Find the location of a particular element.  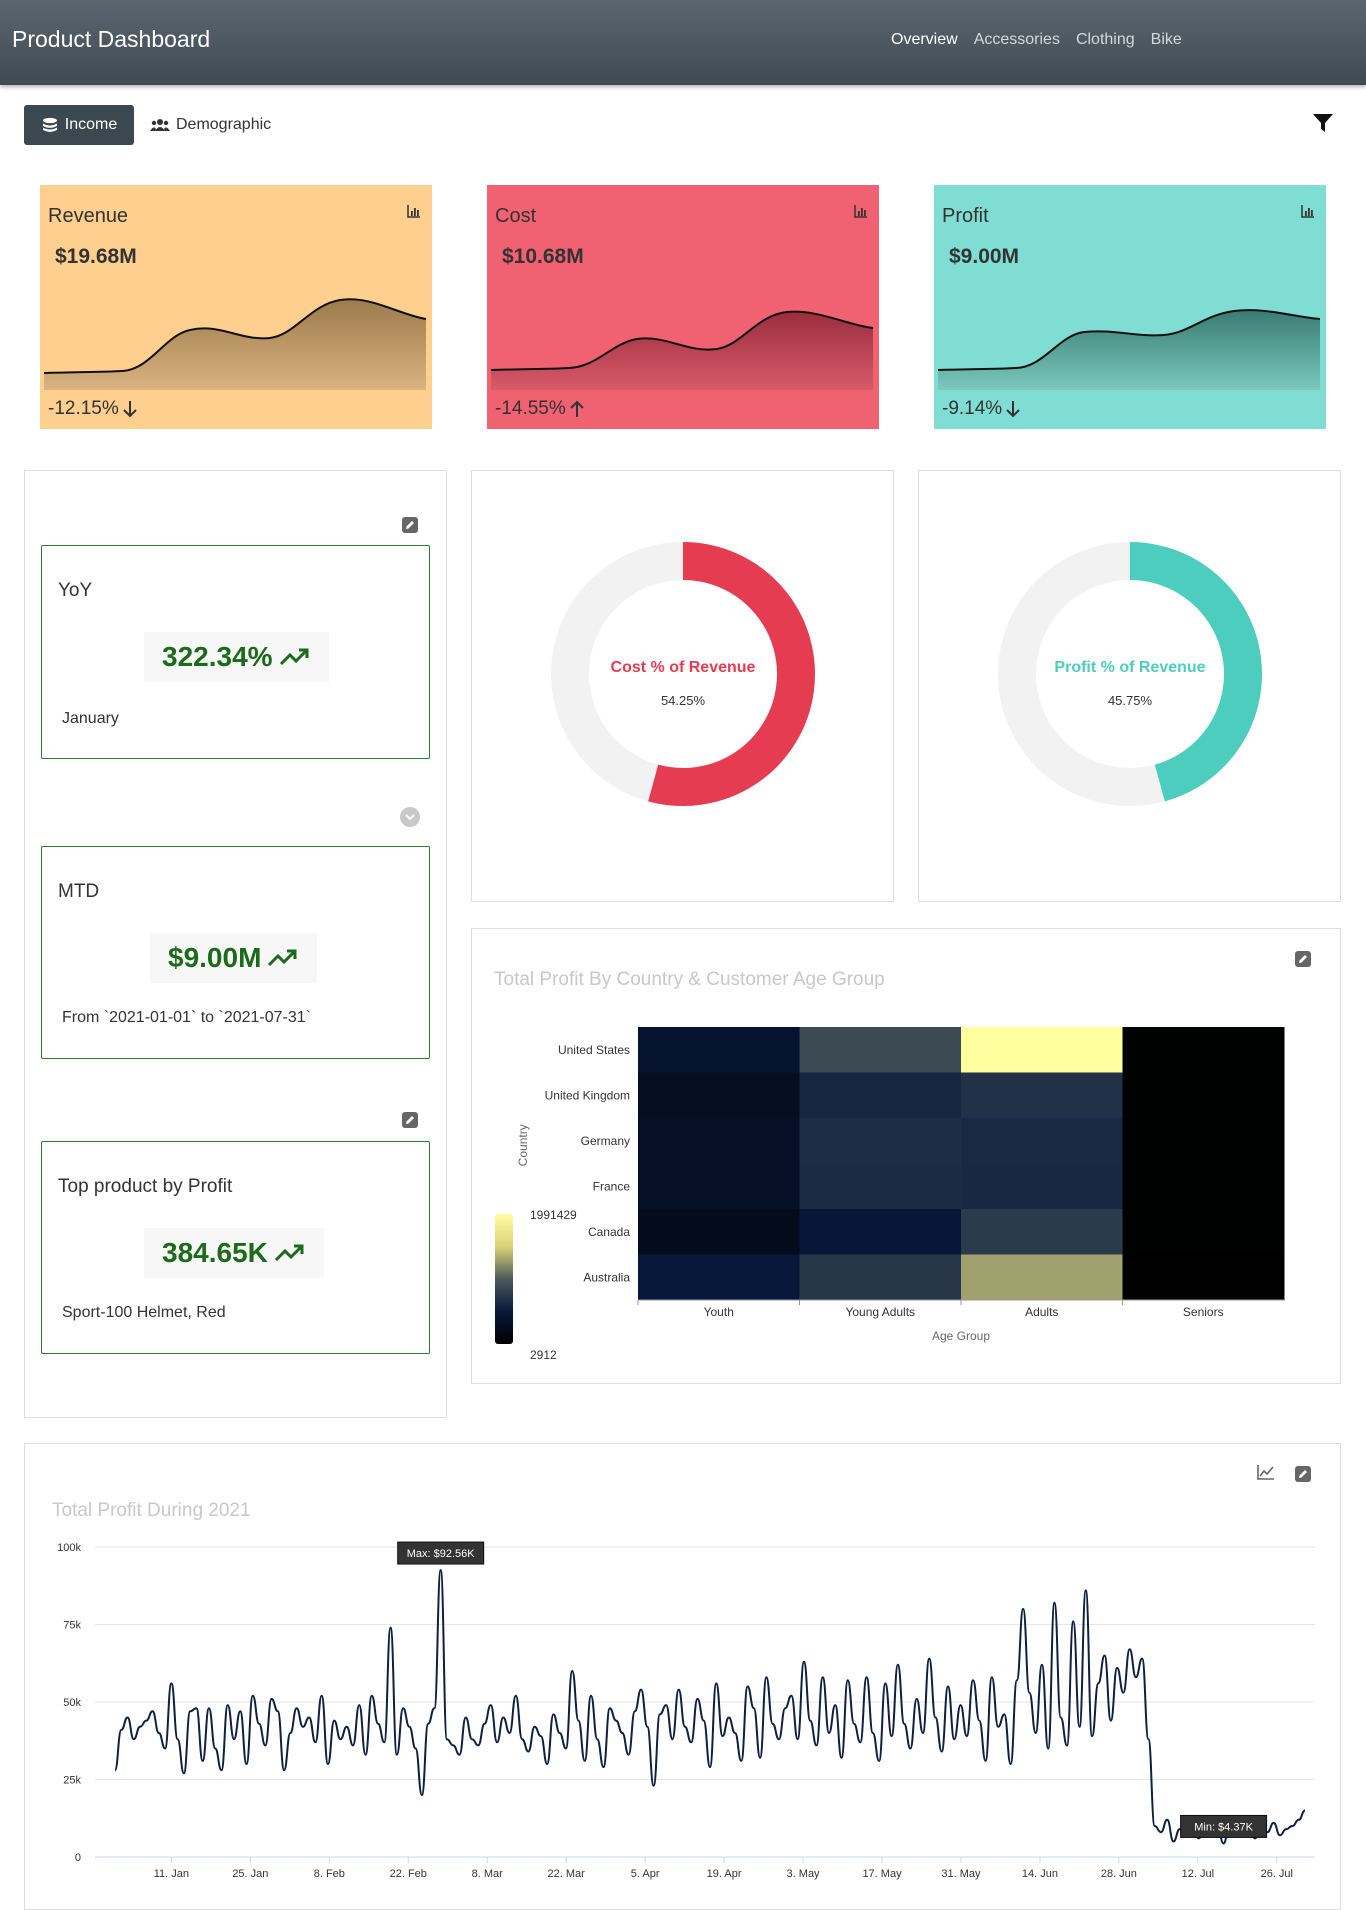

profit-donut-panel: Profit % of Revenue 45.75% is located at coordinates (1129, 686).